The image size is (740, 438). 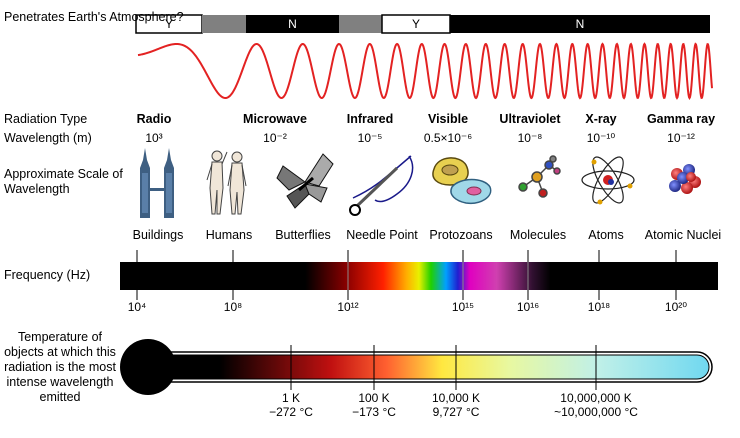 What do you see at coordinates (530, 129) in the screenshot?
I see `radiation-ultraviolet: Ultraviolet 10⁻⁸` at bounding box center [530, 129].